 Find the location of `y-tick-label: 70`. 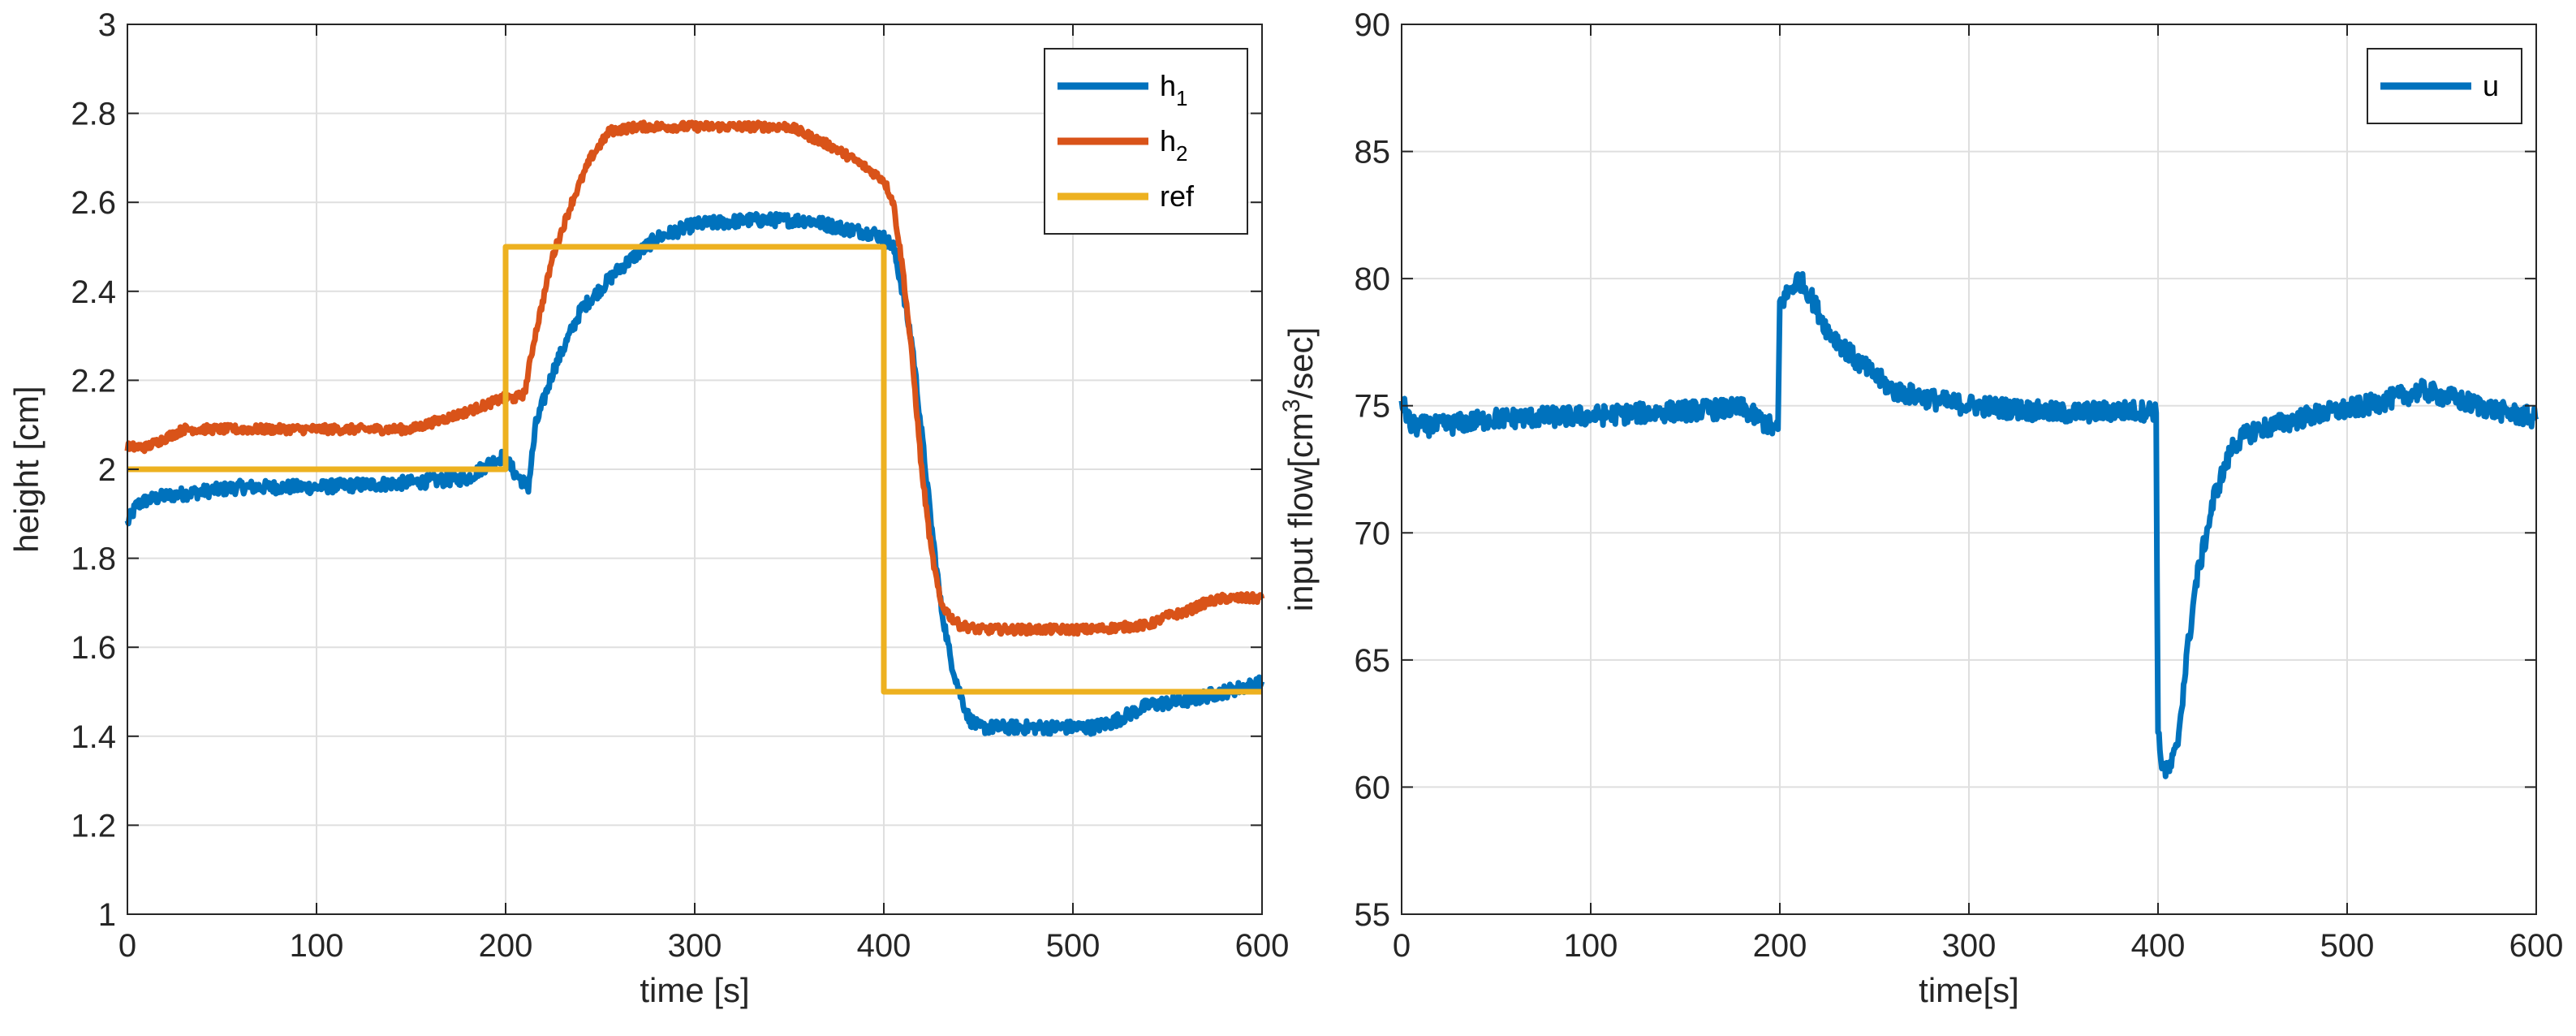

y-tick-label: 70 is located at coordinates (1373, 533).